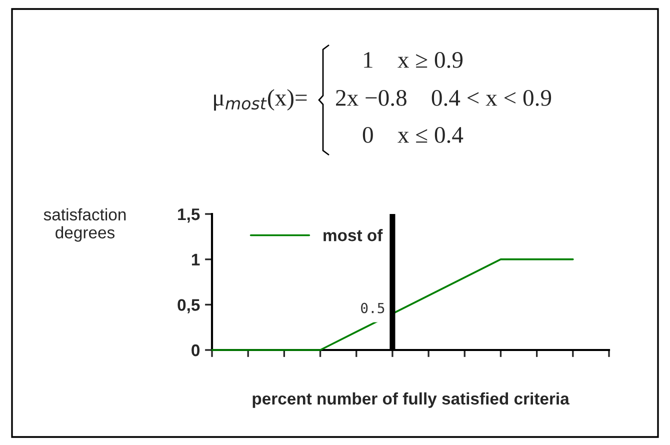 This screenshot has height=445, width=670. What do you see at coordinates (444, 98) in the screenshot?
I see `text: 2x −0.8 0.4 < x < 0.9` at bounding box center [444, 98].